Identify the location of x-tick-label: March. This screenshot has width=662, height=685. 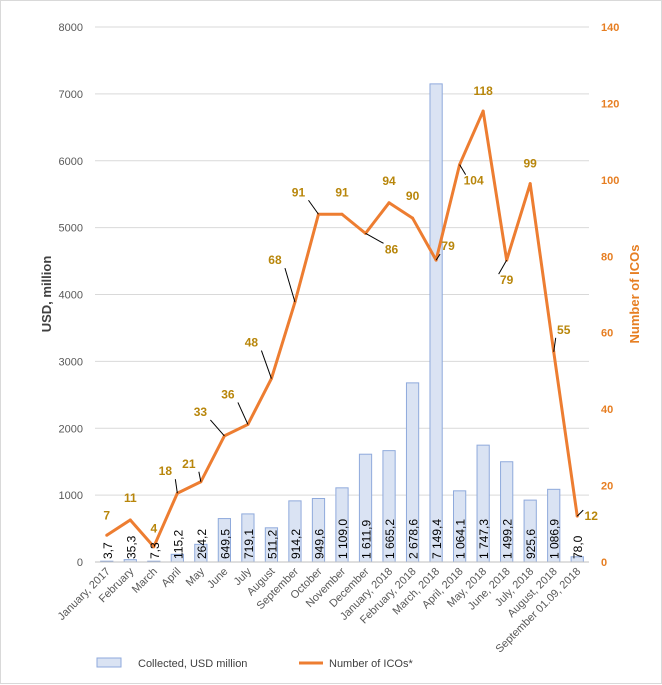
(145, 581).